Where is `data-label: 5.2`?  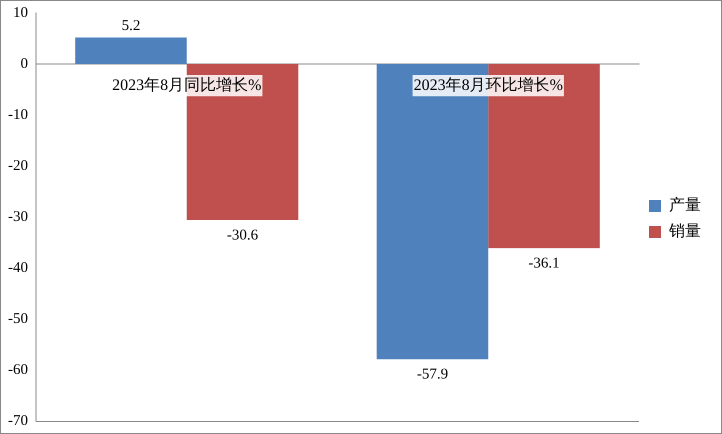
data-label: 5.2 is located at coordinates (131, 26).